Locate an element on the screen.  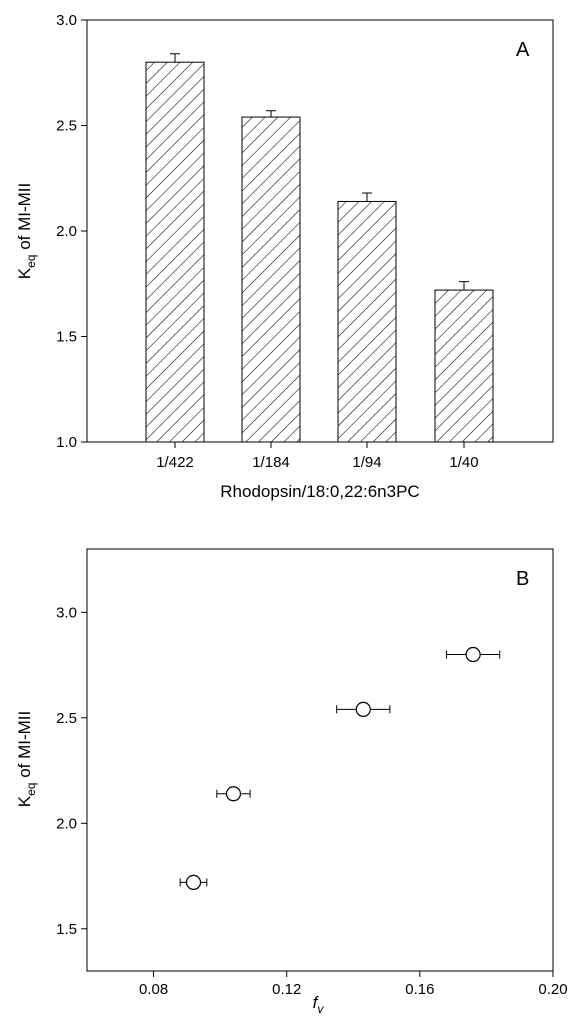
chart-b-y-label-sub: eq is located at coordinates (31, 789).